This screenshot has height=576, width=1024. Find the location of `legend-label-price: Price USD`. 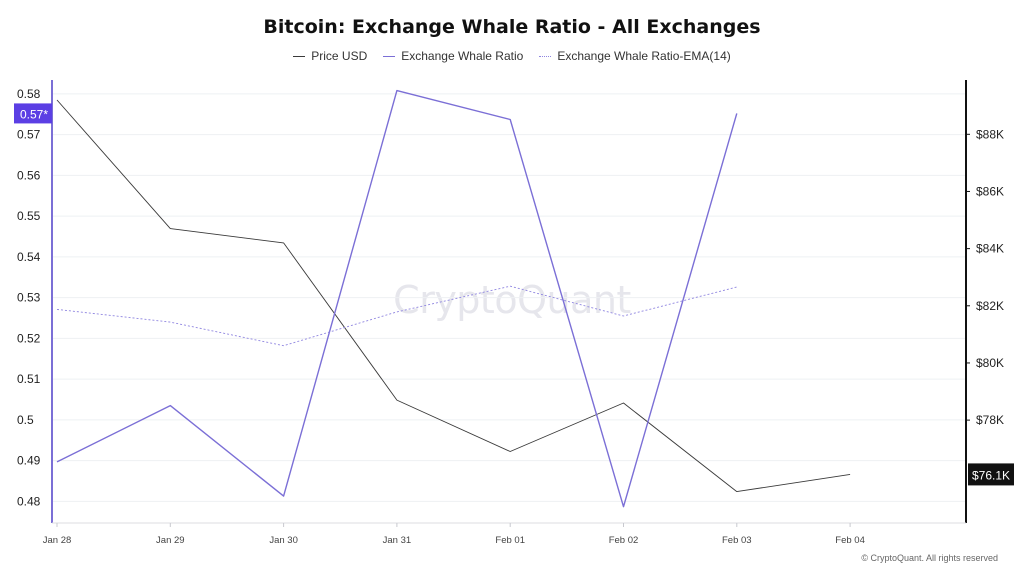

legend-label-price: Price USD is located at coordinates (339, 56).